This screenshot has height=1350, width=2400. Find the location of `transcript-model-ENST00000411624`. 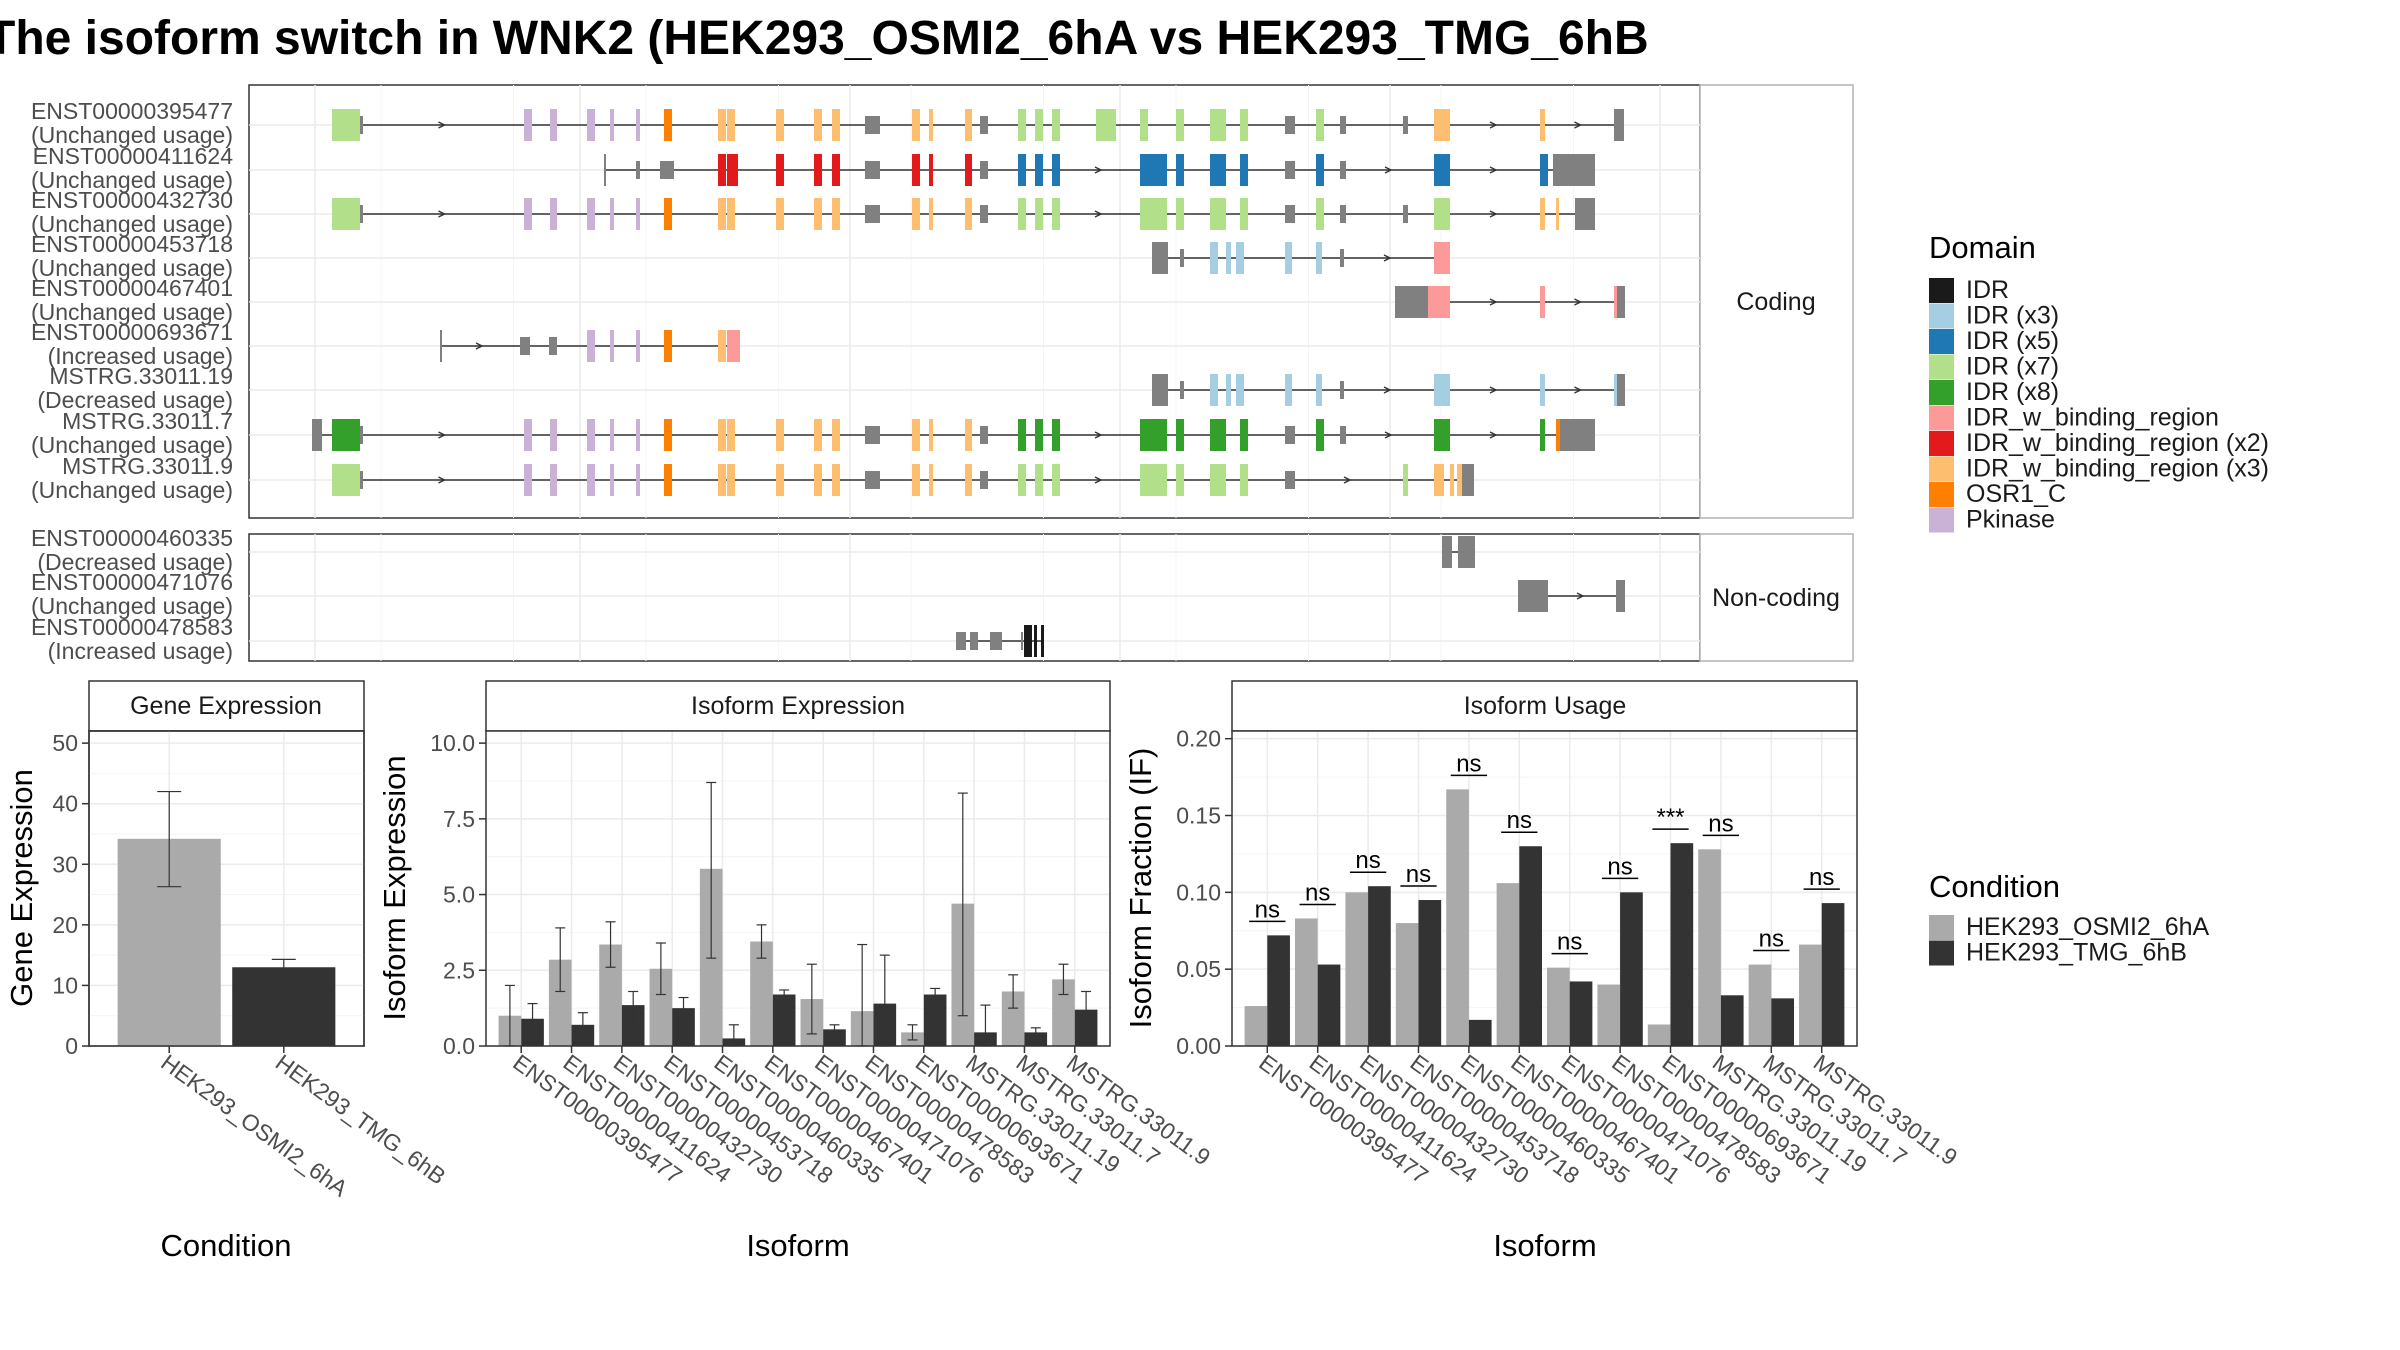

transcript-model-ENST00000411624 is located at coordinates (1099, 170).